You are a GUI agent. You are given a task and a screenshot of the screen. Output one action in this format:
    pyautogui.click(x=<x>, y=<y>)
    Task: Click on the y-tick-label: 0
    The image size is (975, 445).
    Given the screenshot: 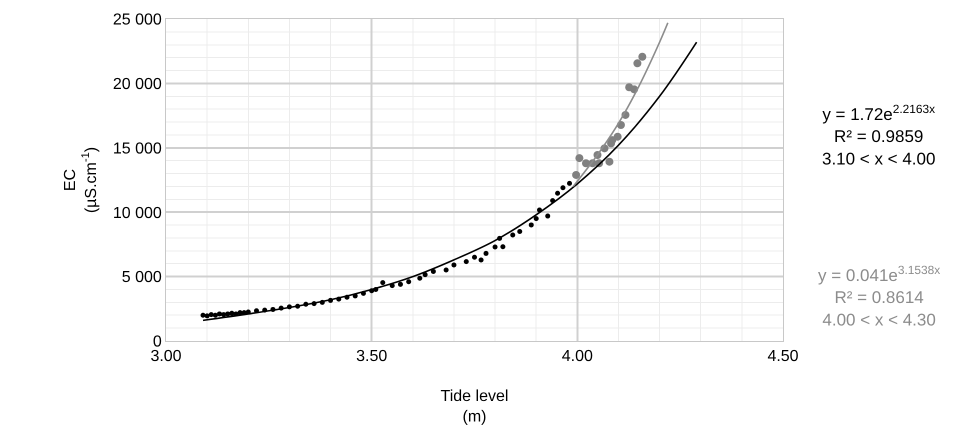 What is the action you would take?
    pyautogui.click(x=157, y=342)
    